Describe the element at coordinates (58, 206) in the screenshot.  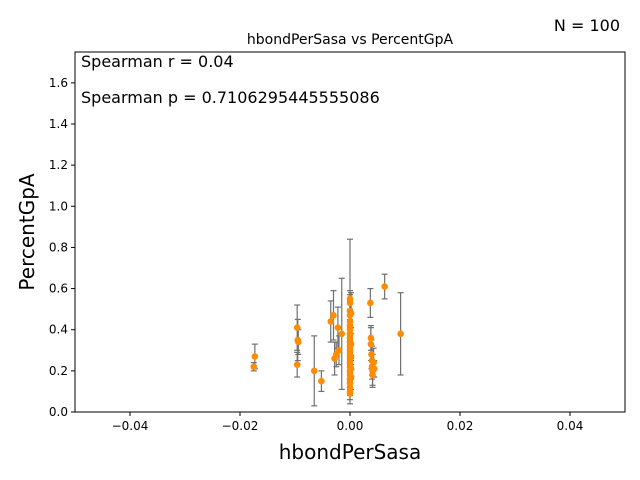
I see `y-tick-label: 1.0` at that location.